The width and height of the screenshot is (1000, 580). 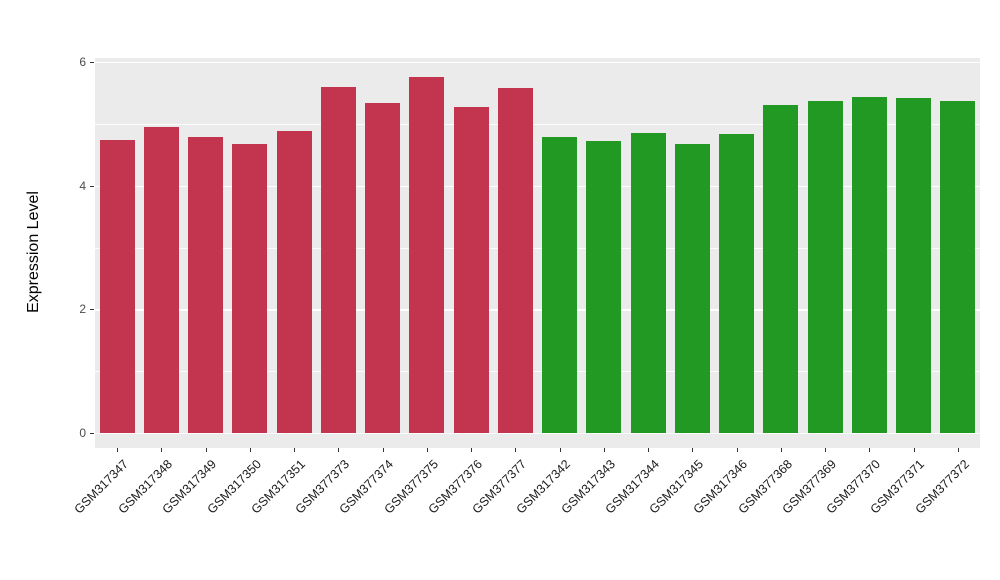 I want to click on bar-GSM317348, so click(x=161, y=279).